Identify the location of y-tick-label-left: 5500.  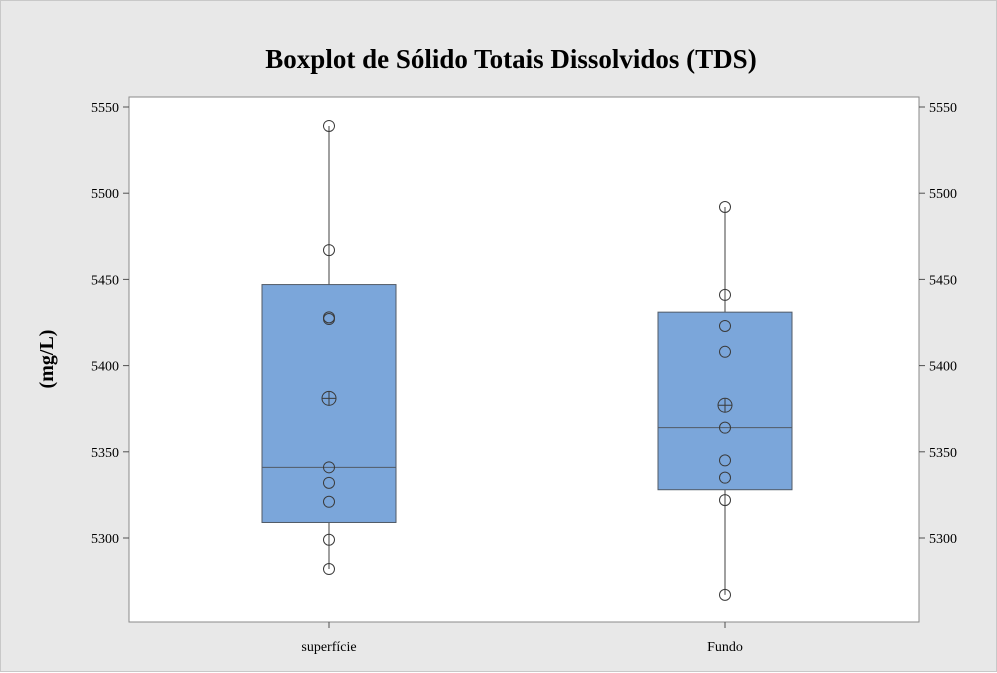
(105, 194).